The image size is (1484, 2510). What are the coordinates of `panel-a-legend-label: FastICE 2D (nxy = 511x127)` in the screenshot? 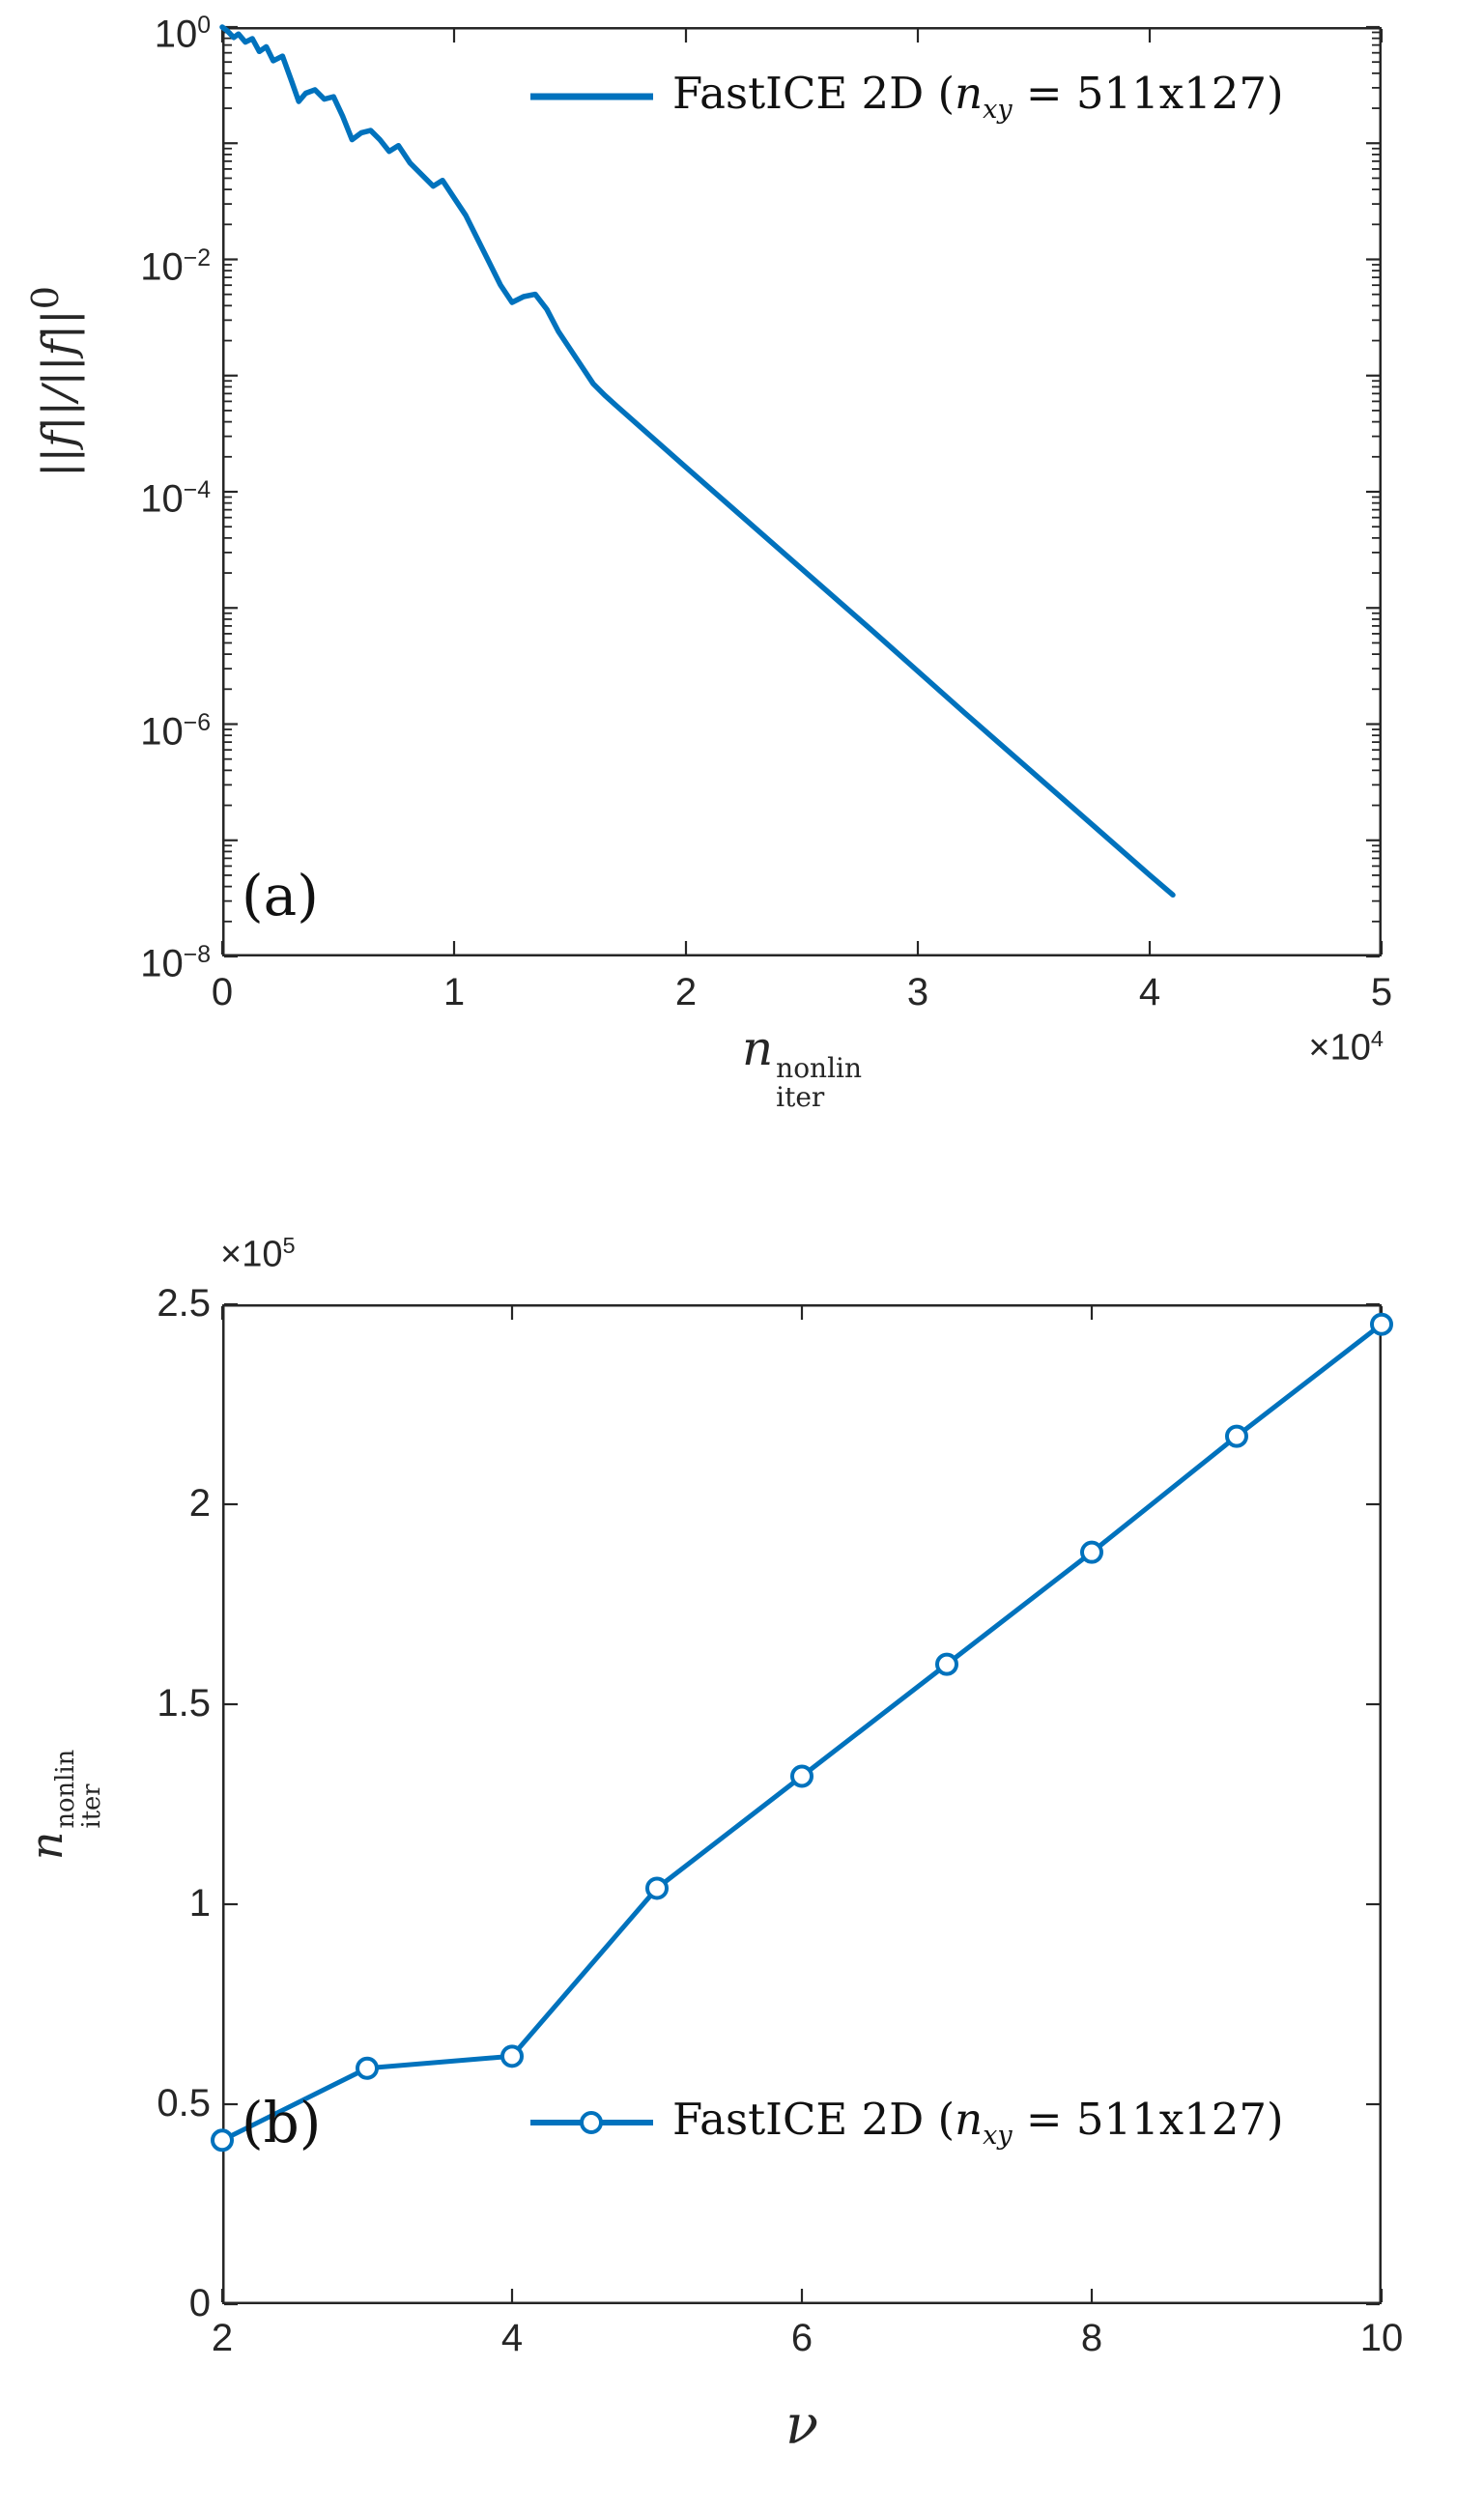 It's located at (978, 97).